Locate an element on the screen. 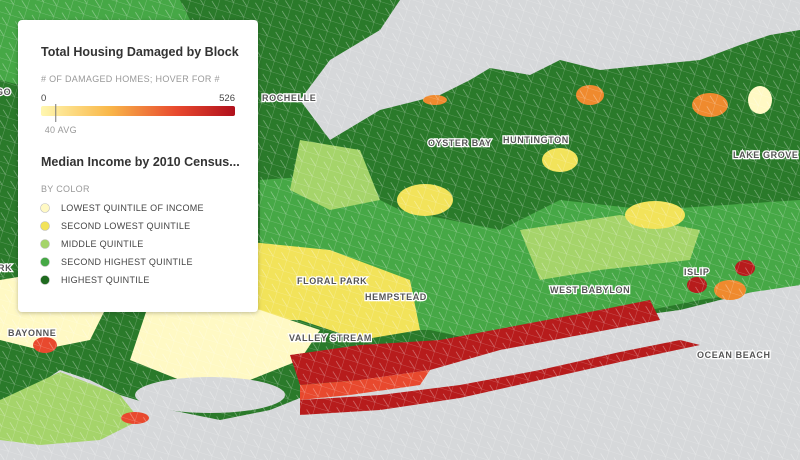 Image resolution: width=800 pixels, height=460 pixels. legend-item: HIGHEST QUINTILE is located at coordinates (105, 280).